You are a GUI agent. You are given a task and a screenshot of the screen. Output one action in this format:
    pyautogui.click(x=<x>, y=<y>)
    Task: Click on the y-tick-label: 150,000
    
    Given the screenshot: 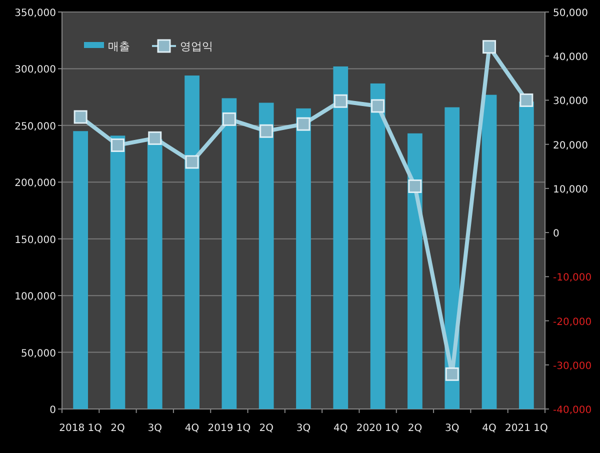 What is the action you would take?
    pyautogui.click(x=35, y=240)
    